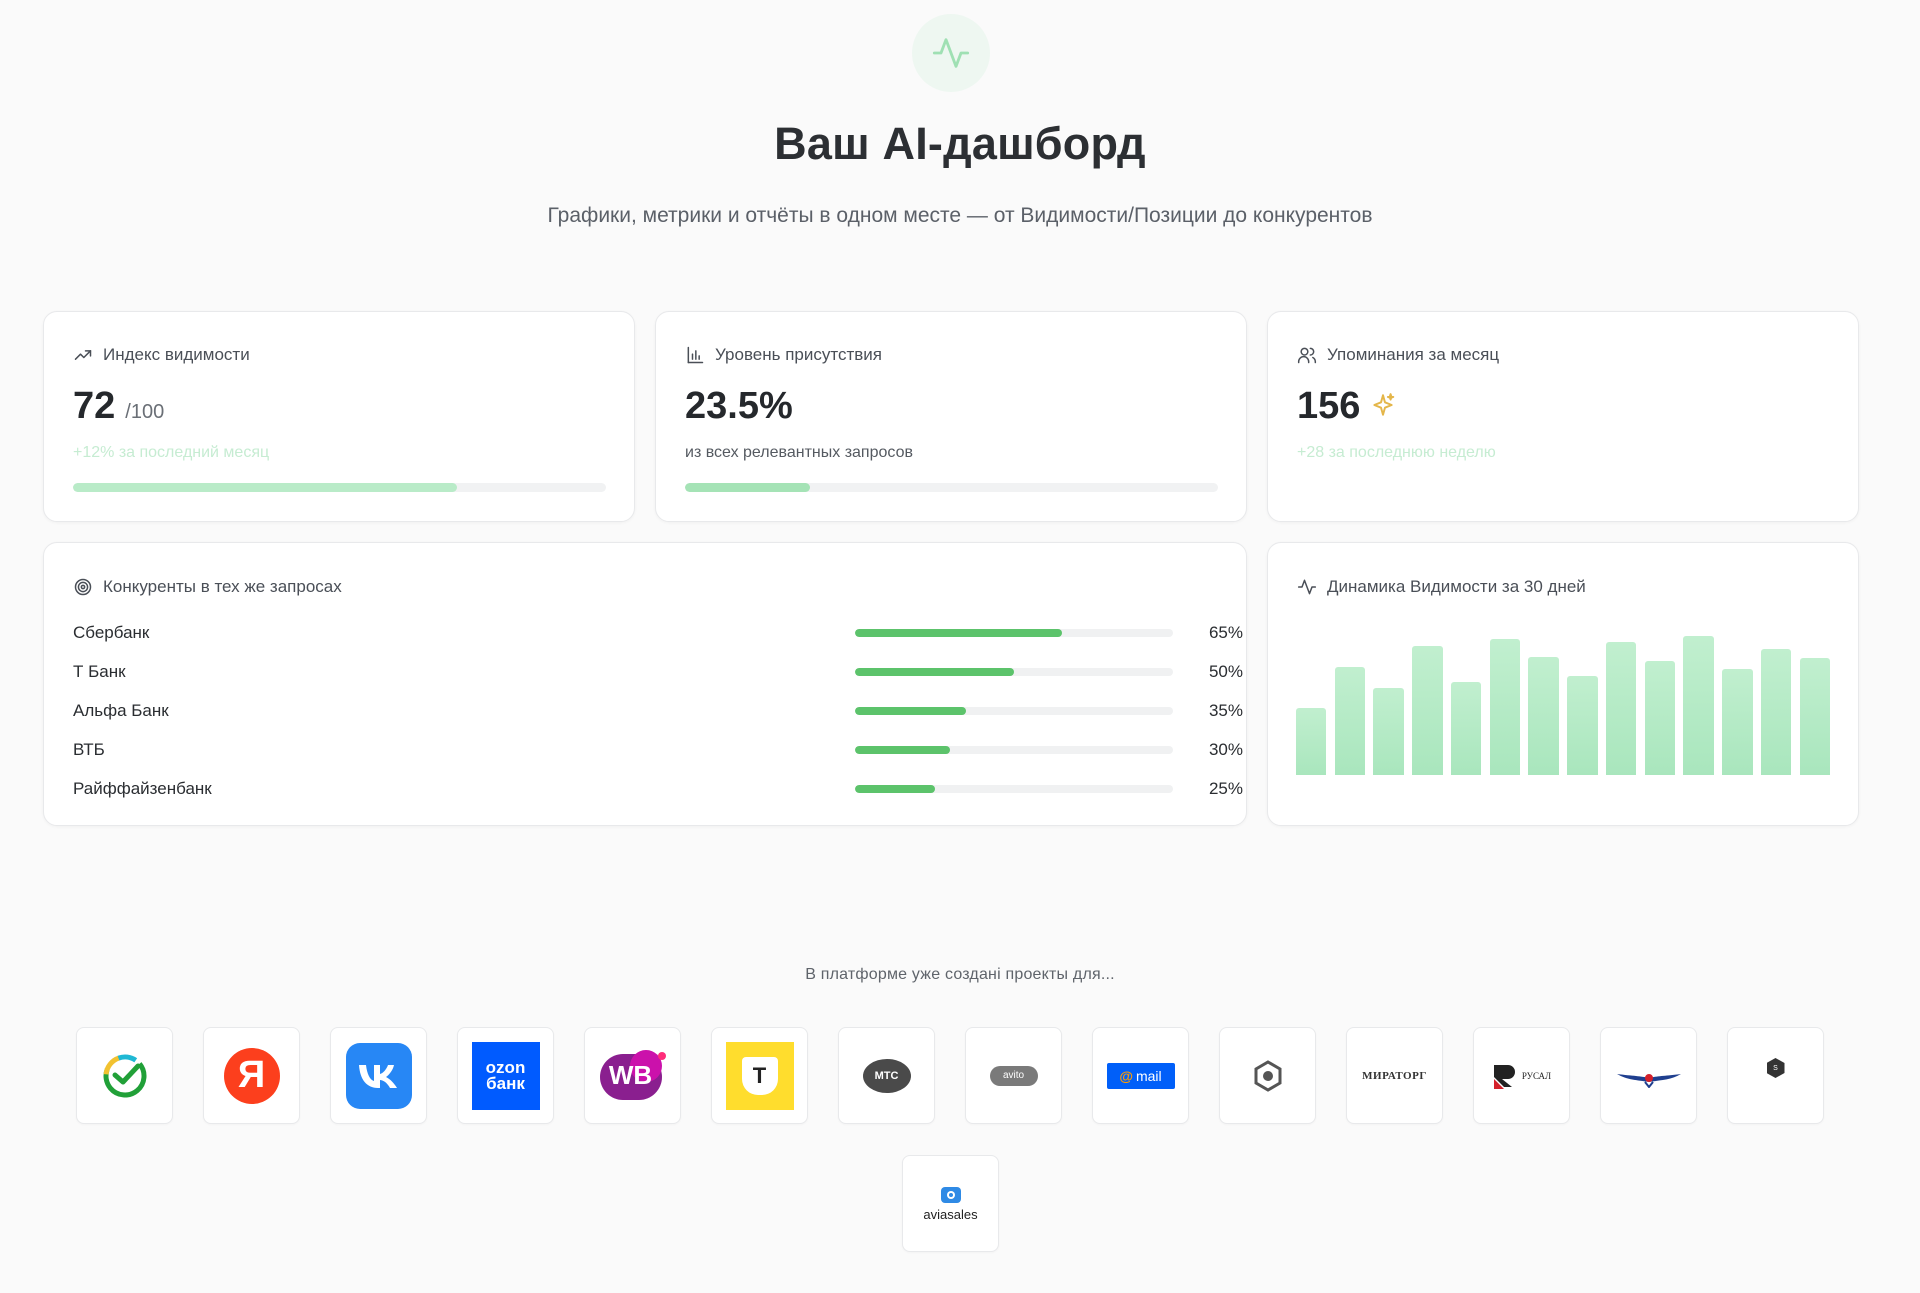 The image size is (1920, 1293). I want to click on mts-mark: МТС, so click(886, 1075).